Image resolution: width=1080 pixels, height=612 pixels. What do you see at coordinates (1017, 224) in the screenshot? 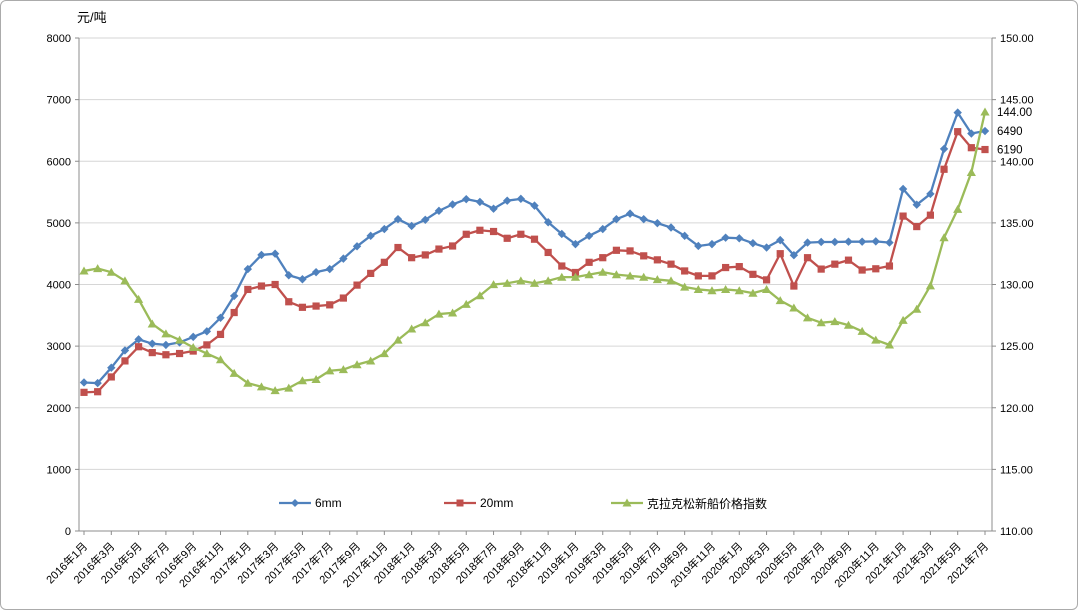
I see `right-axis-tick-label: 135.00` at bounding box center [1017, 224].